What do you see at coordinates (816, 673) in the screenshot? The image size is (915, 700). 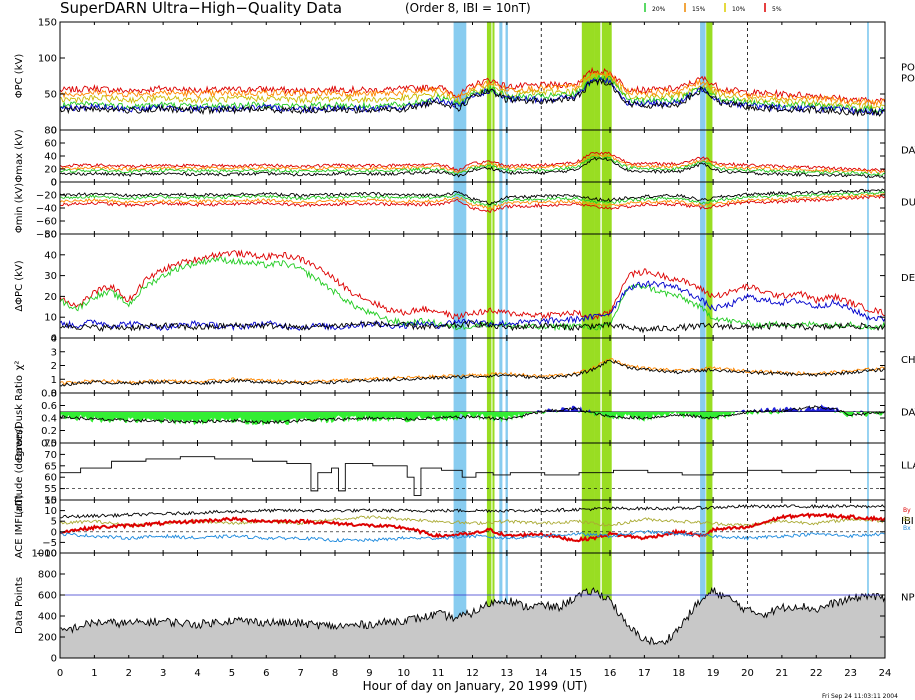 I see `x-tick-label: 22` at bounding box center [816, 673].